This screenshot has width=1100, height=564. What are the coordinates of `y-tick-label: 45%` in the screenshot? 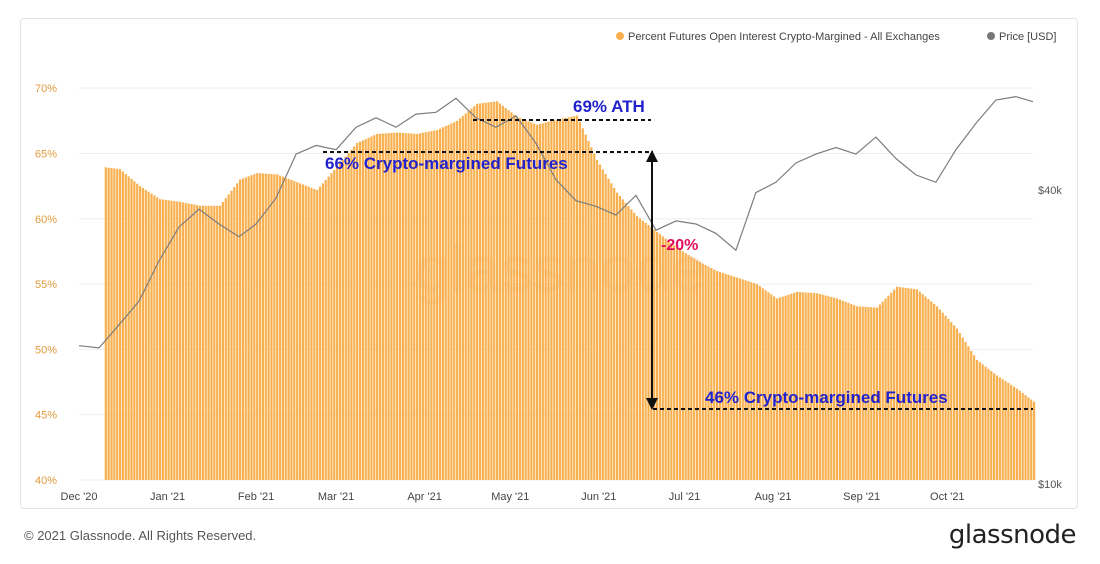 It's located at (46, 416).